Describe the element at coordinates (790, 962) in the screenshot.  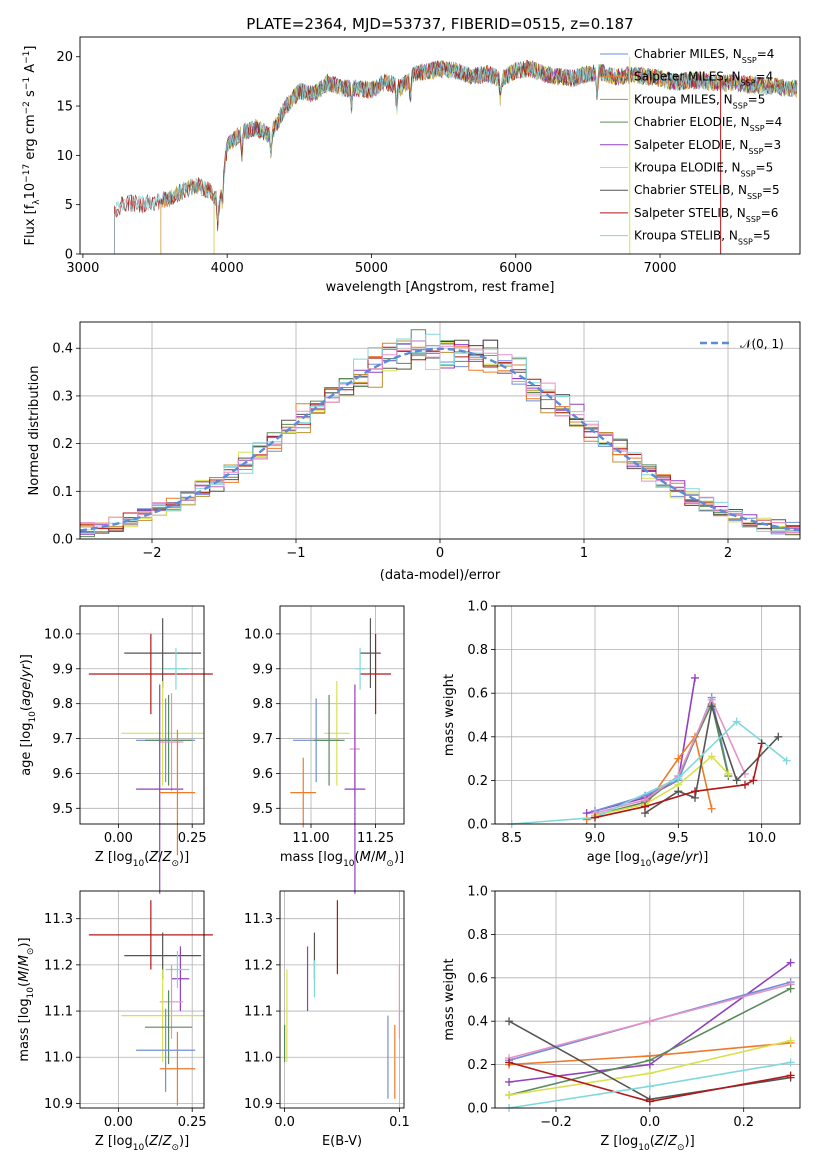
I see `weight_vs_Z-marker-salpeter_elodie` at that location.